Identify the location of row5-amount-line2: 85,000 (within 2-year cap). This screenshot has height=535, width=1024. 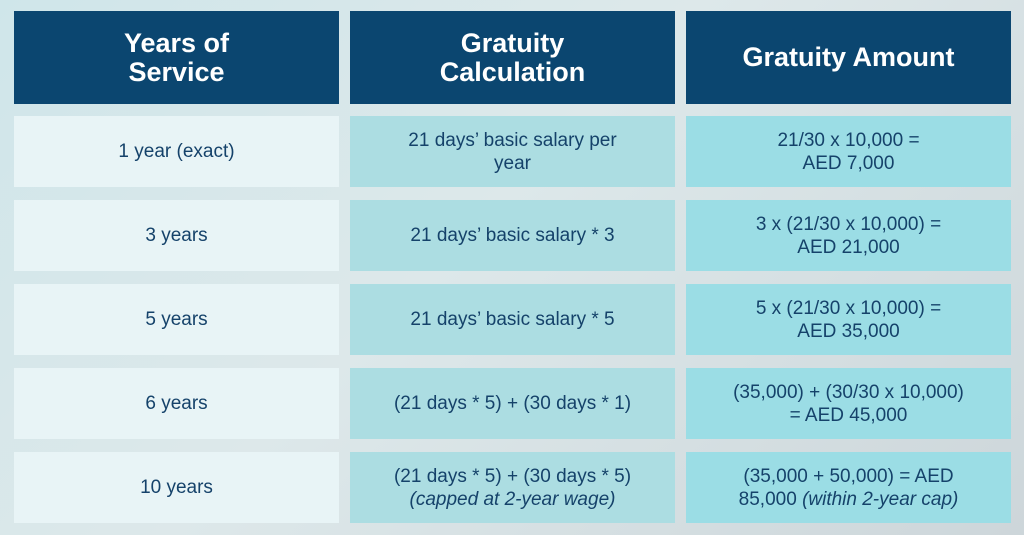
(849, 499).